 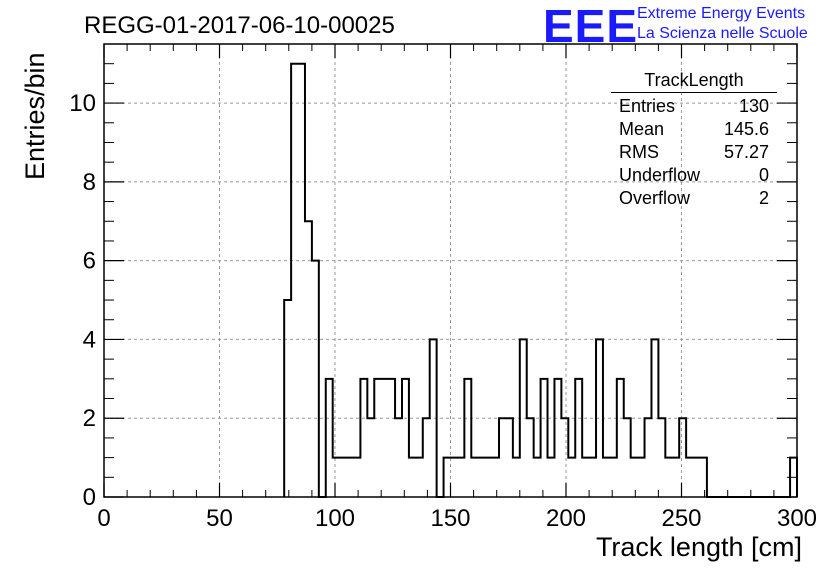 What do you see at coordinates (746, 129) in the screenshot?
I see `stats-value: 145.6` at bounding box center [746, 129].